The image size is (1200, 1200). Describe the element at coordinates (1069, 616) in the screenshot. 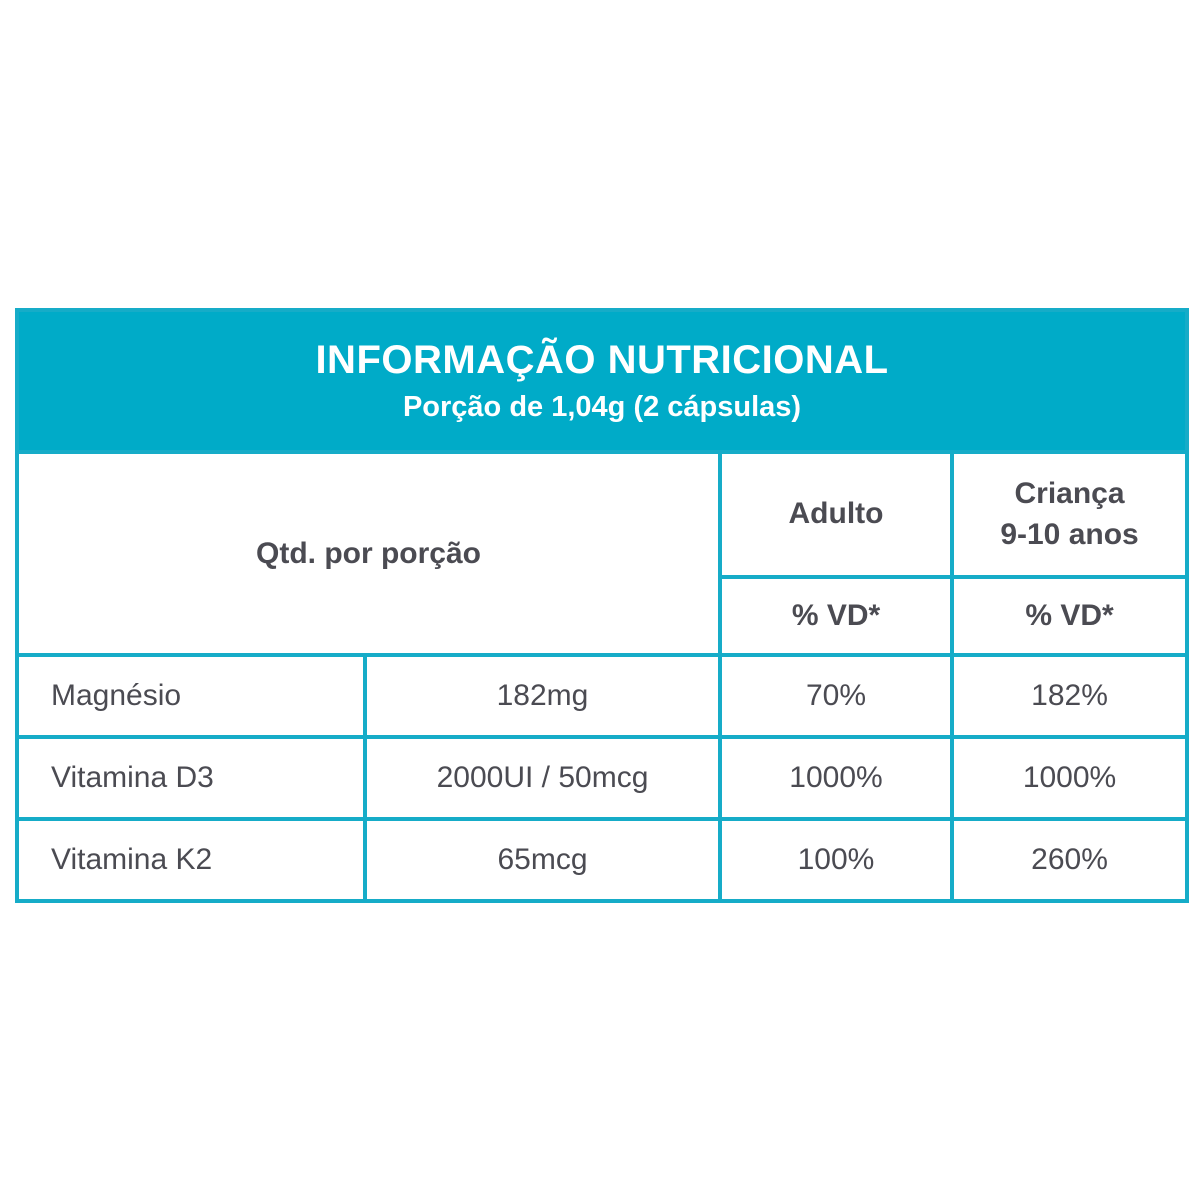

I see `child-daily-value-header: % VD*` at that location.